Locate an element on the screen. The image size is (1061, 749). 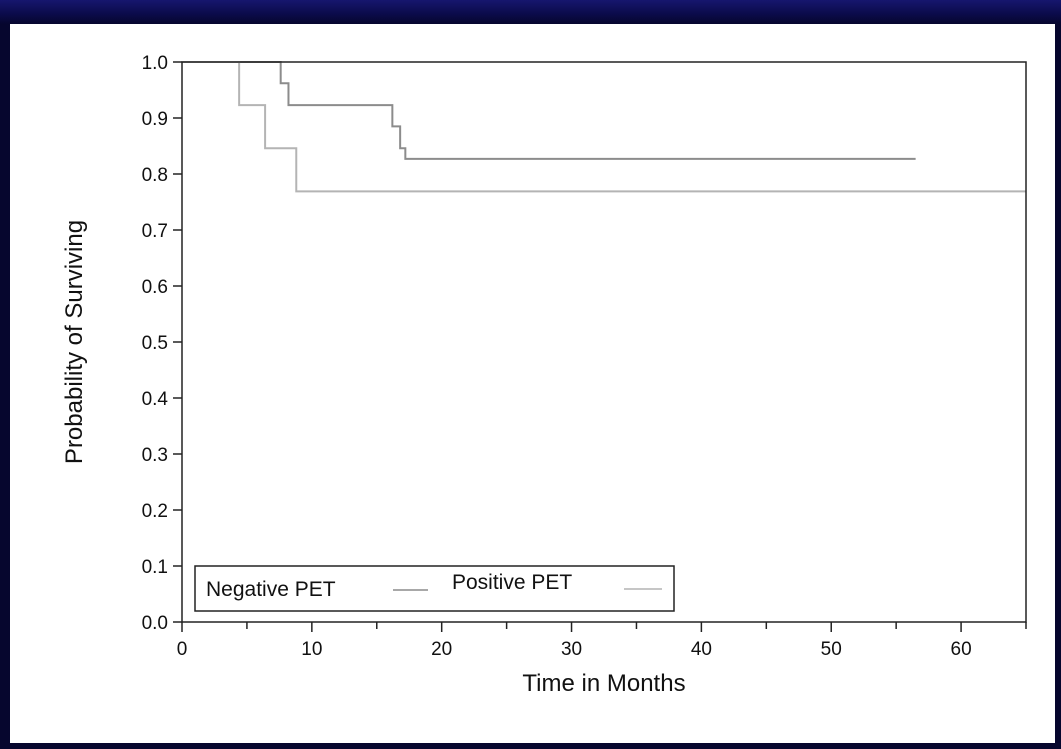
y-axis: 0.0 0.1 0.2 0.3 0.4 0.5 0.6 0.7 0.8 0.9 1.0 is located at coordinates (162, 343).